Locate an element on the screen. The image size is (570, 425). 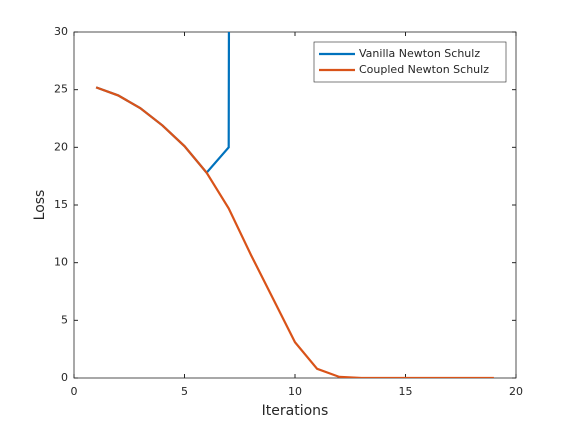
y-tick-label: 10 is located at coordinates (61, 262).